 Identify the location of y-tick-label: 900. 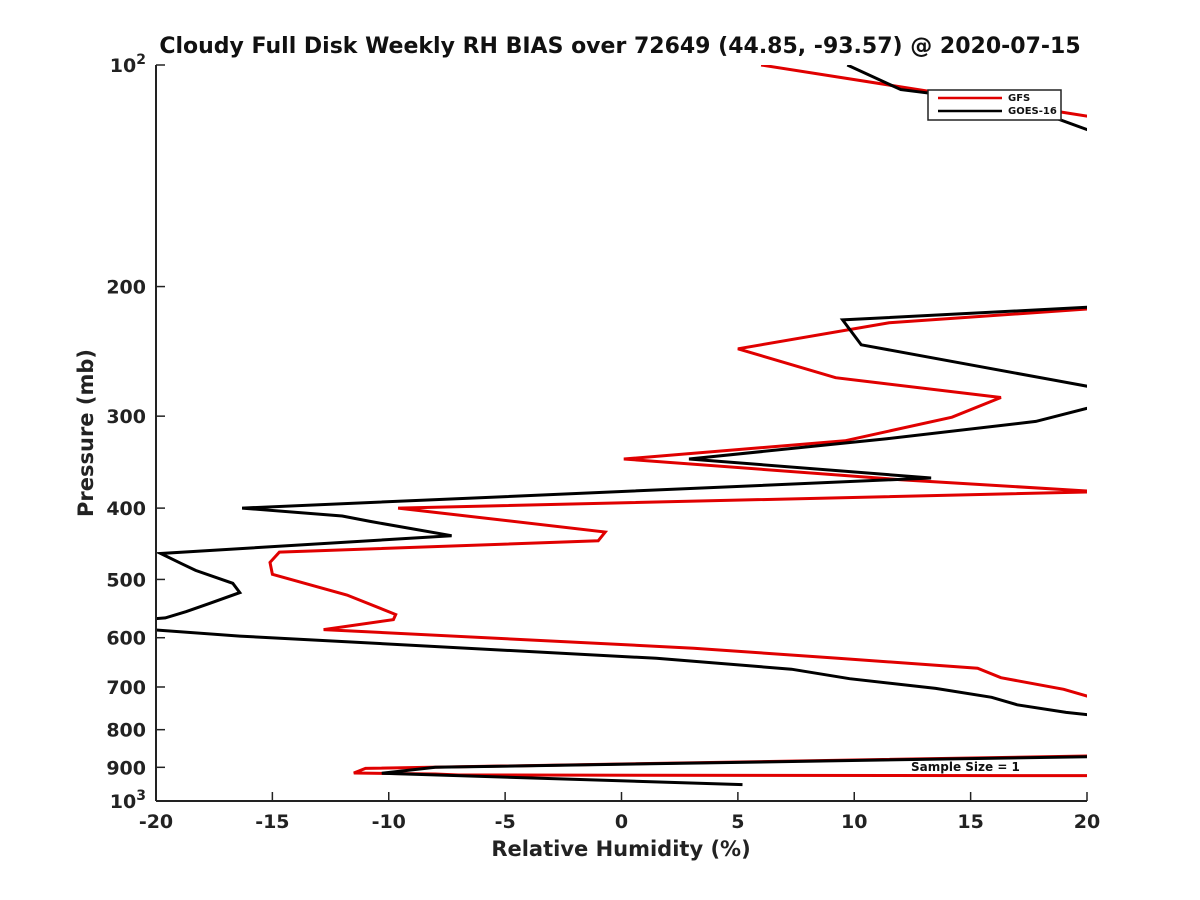
(126, 768).